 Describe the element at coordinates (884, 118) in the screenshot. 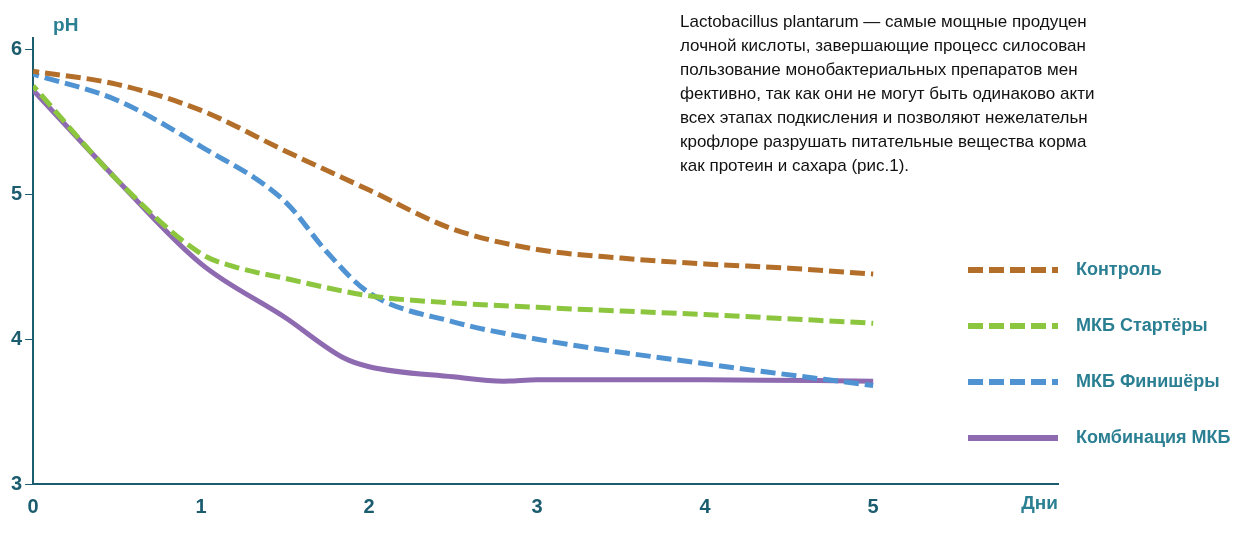

I see `annotation: всех этапах подкисления и позволяют нежелательн` at that location.